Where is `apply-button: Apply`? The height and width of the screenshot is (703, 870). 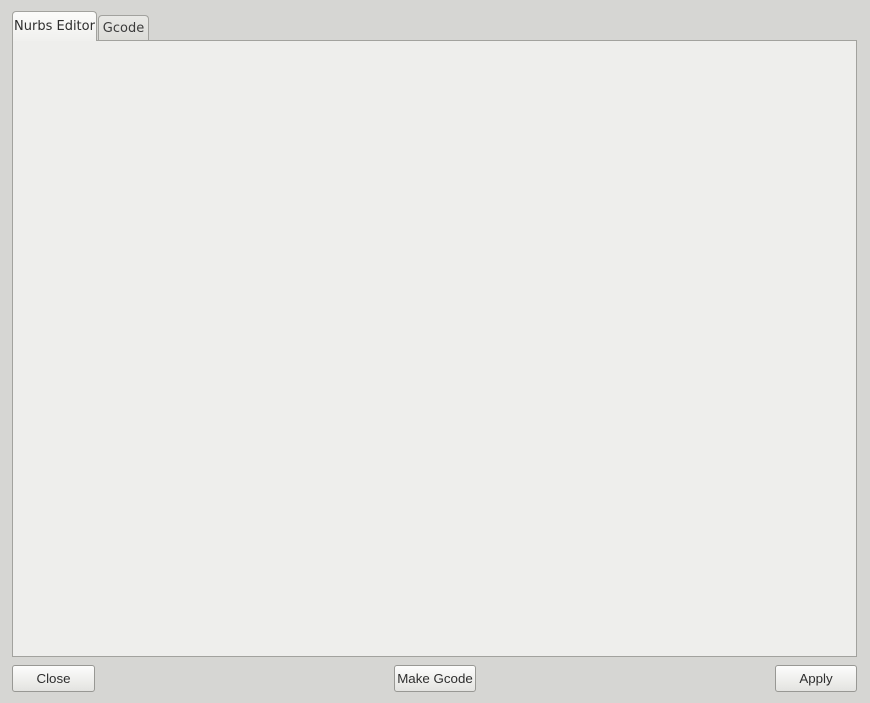
apply-button: Apply is located at coordinates (816, 678).